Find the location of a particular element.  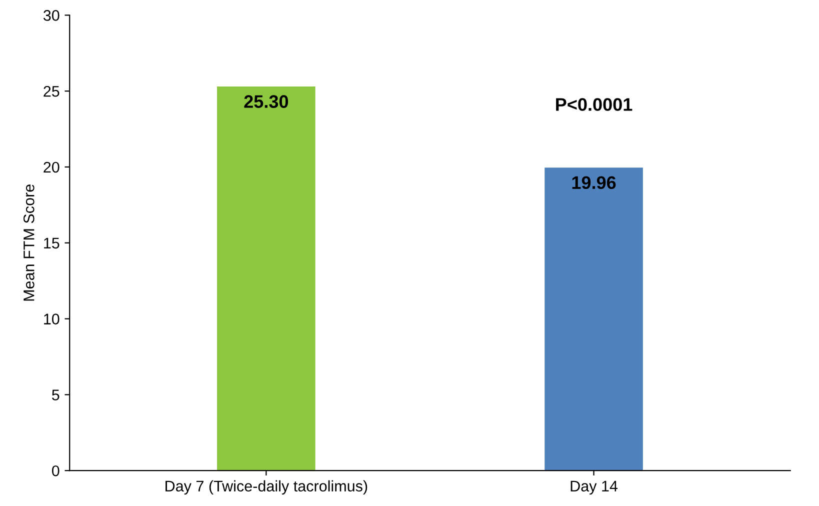

y-tick-label: 30 is located at coordinates (51, 15).